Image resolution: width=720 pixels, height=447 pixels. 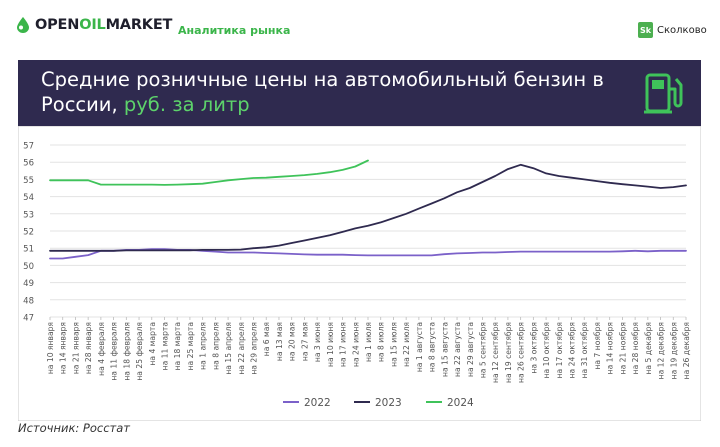 I want to click on legend-label-2023: 2023, so click(x=388, y=403).